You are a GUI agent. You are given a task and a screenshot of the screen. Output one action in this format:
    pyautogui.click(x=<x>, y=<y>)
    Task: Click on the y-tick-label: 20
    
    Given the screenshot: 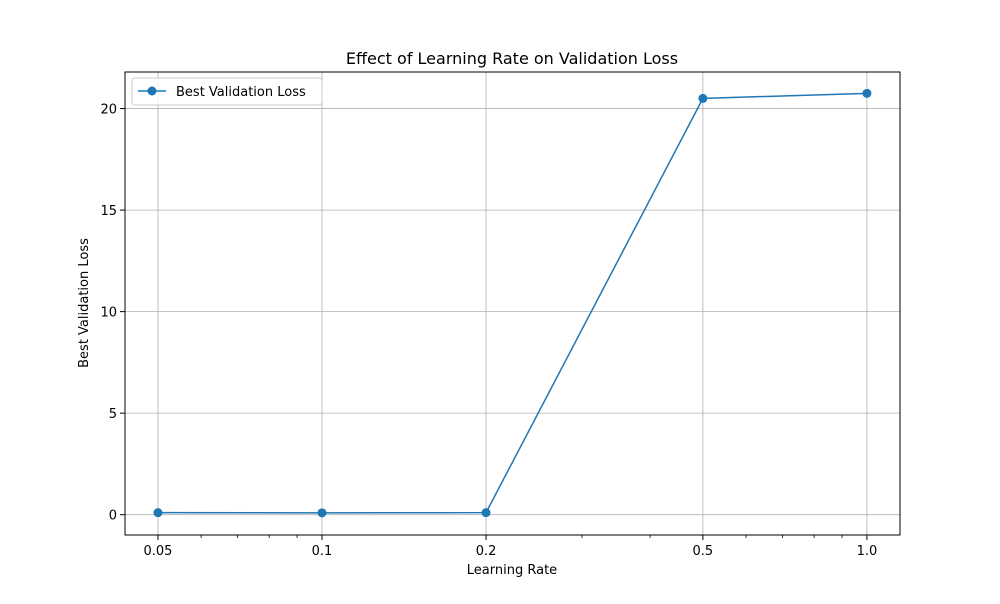 What is the action you would take?
    pyautogui.click(x=108, y=110)
    